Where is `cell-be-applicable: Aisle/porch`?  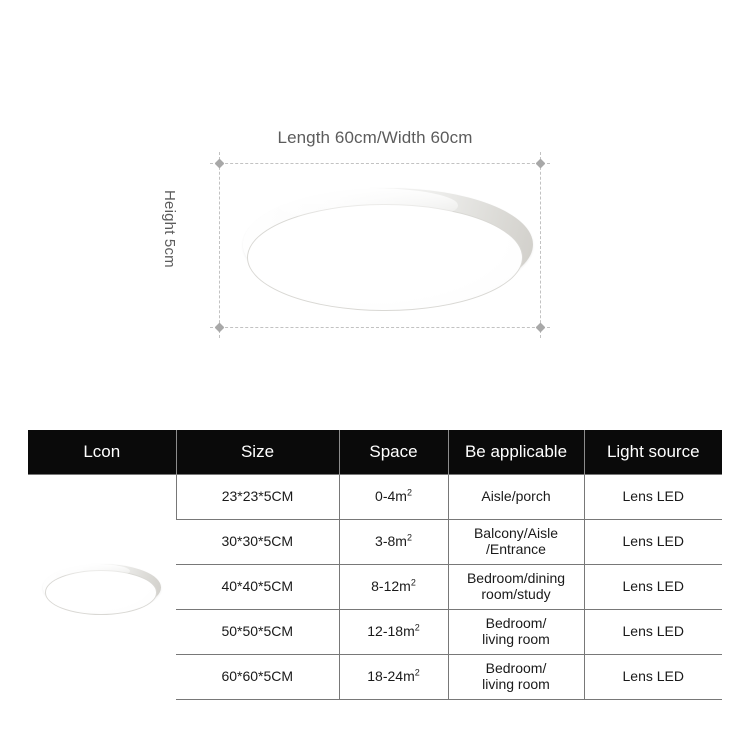 cell-be-applicable: Aisle/porch is located at coordinates (515, 497).